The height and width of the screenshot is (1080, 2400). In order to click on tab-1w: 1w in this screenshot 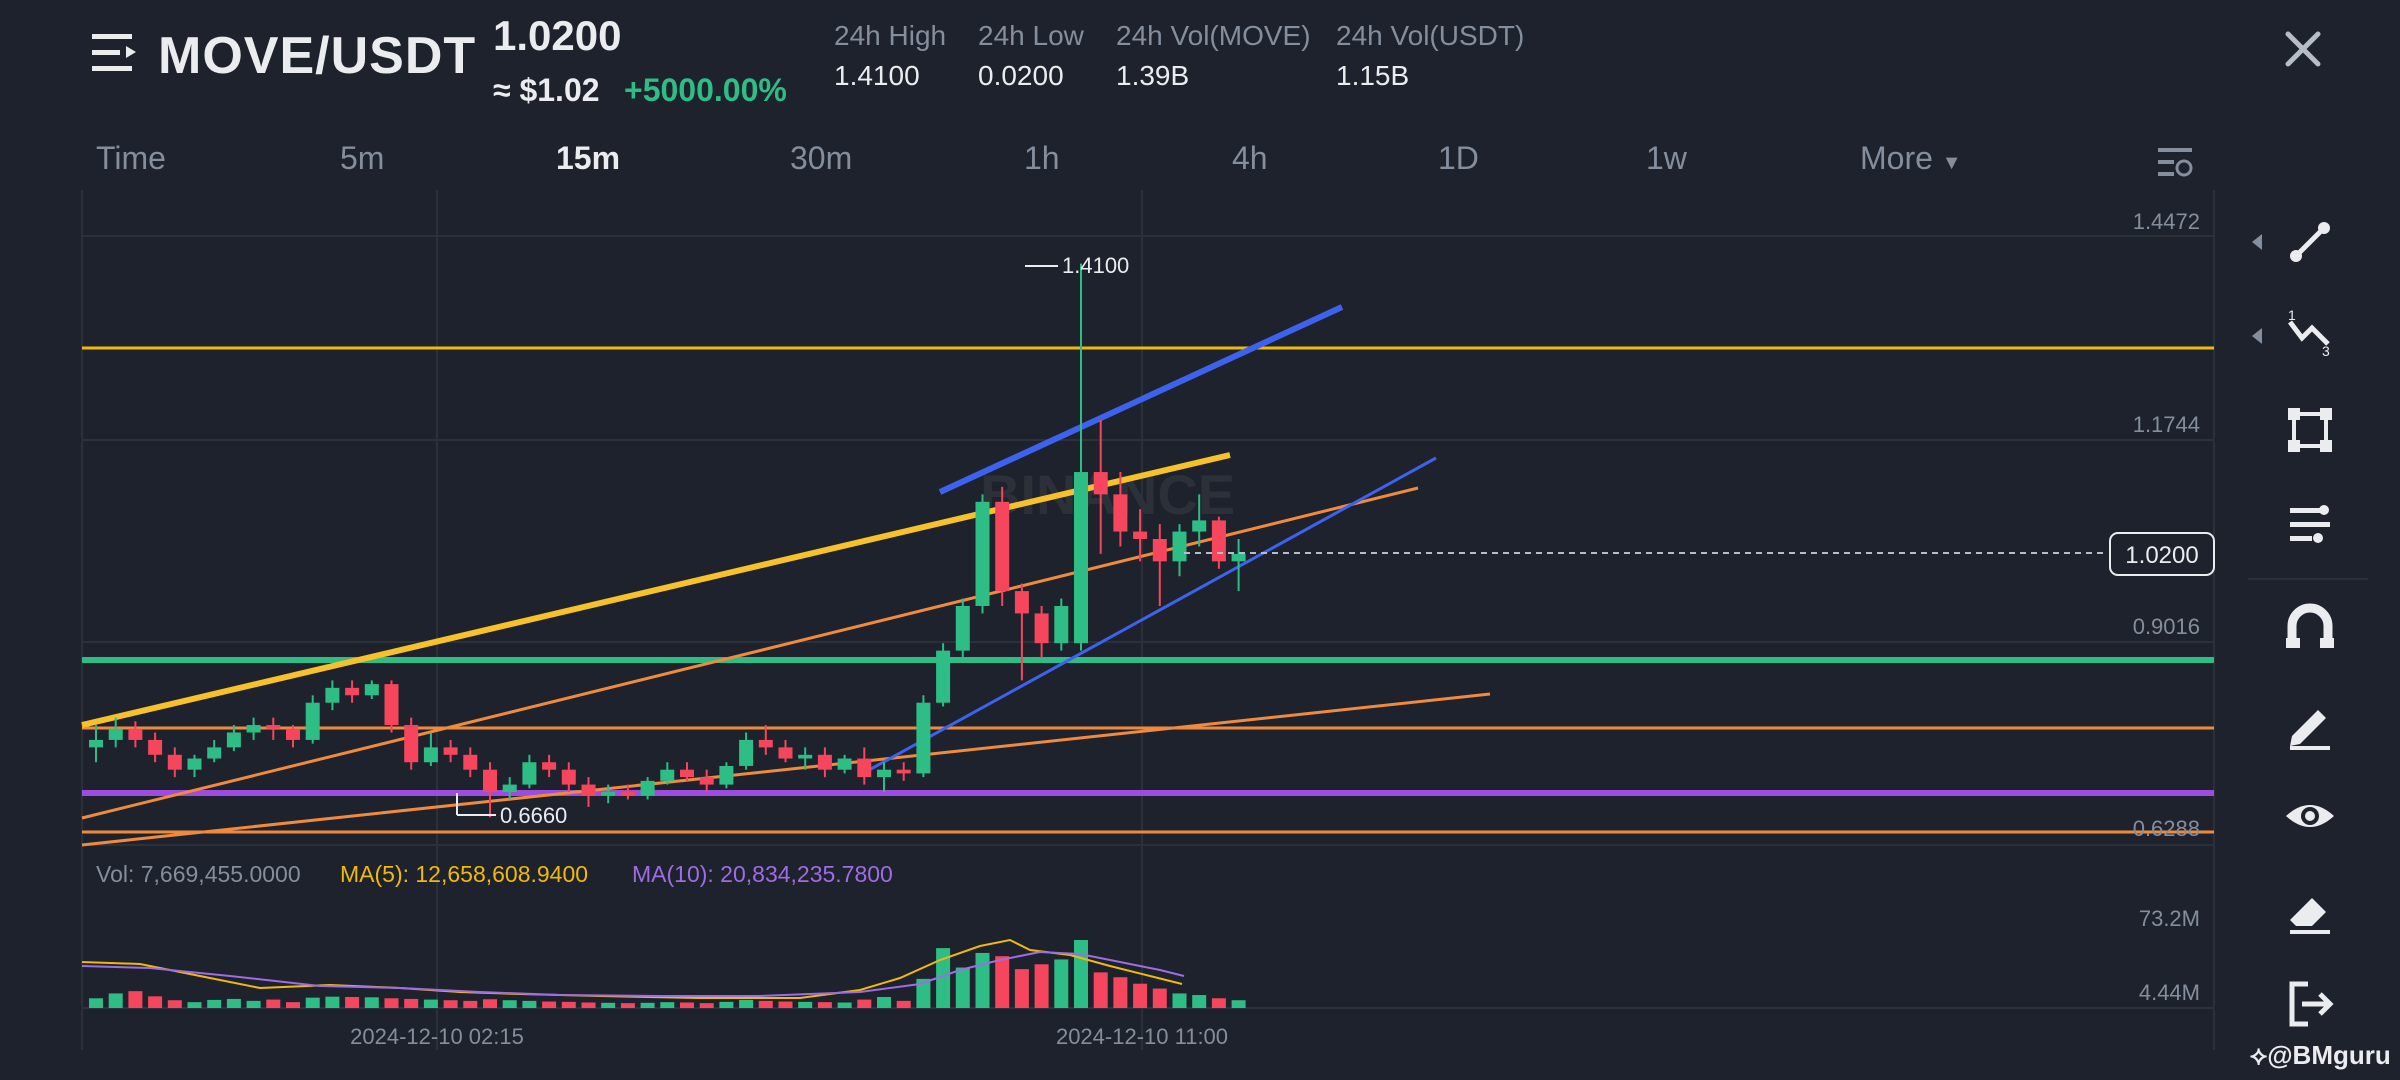, I will do `click(1666, 158)`.